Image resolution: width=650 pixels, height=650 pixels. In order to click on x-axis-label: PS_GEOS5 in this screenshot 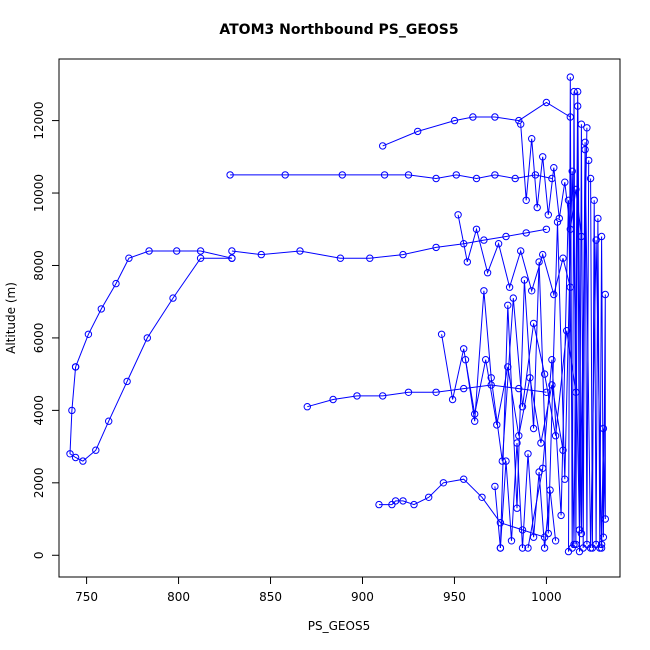, I will do `click(339, 626)`.